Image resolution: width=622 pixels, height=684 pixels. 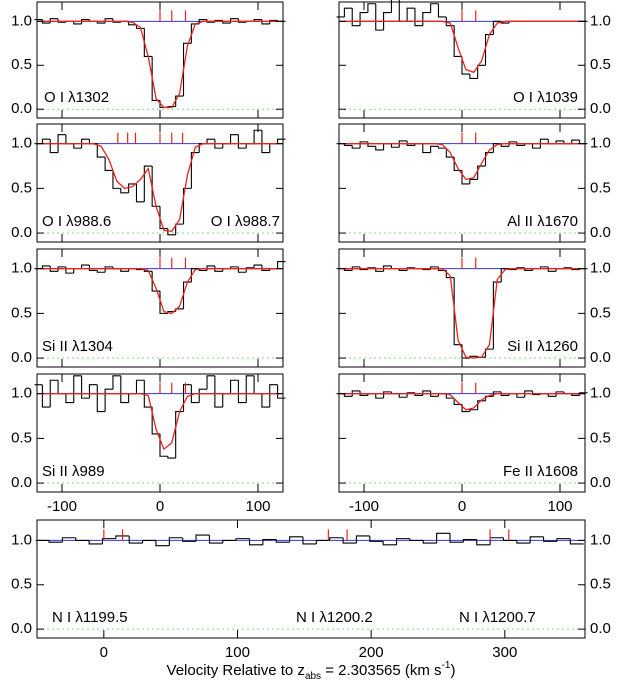 What do you see at coordinates (245, 221) in the screenshot?
I see `transition-label: O I λ988.7` at bounding box center [245, 221].